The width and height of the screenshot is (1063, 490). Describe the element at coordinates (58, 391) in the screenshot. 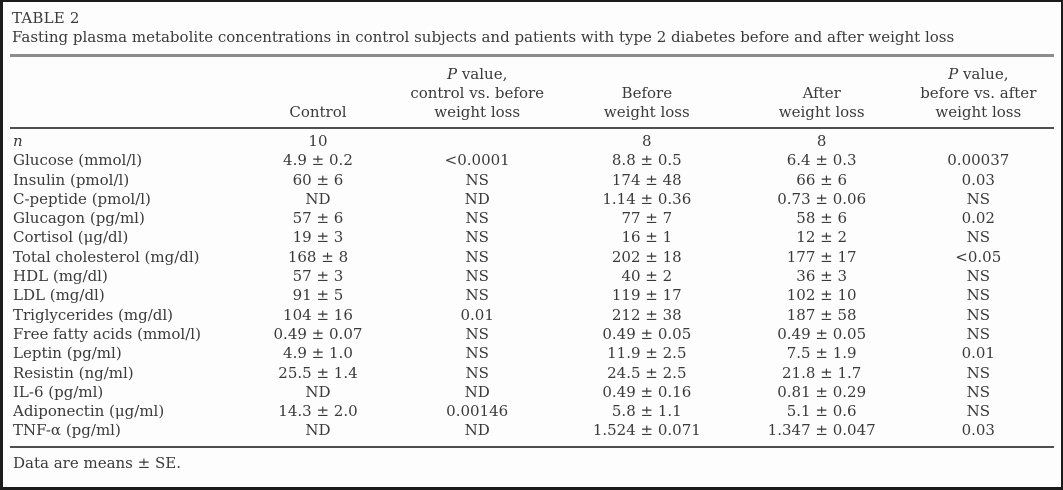

I see `row-label: IL-6 (pg/ml)` at that location.